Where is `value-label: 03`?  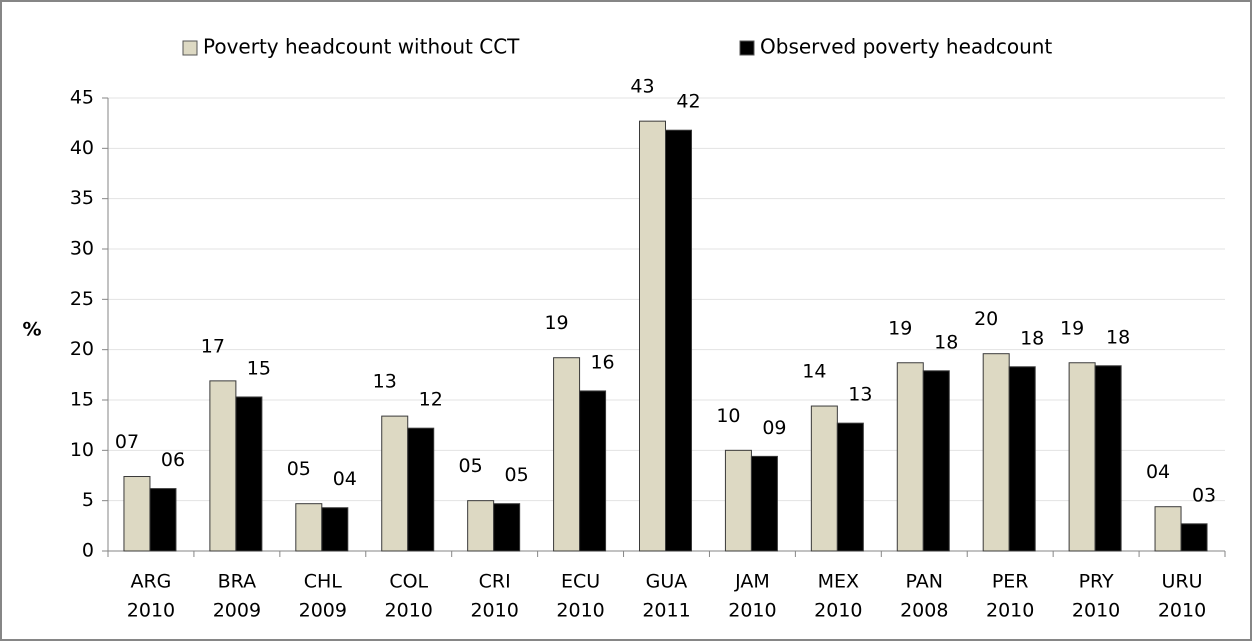 value-label: 03 is located at coordinates (1204, 495).